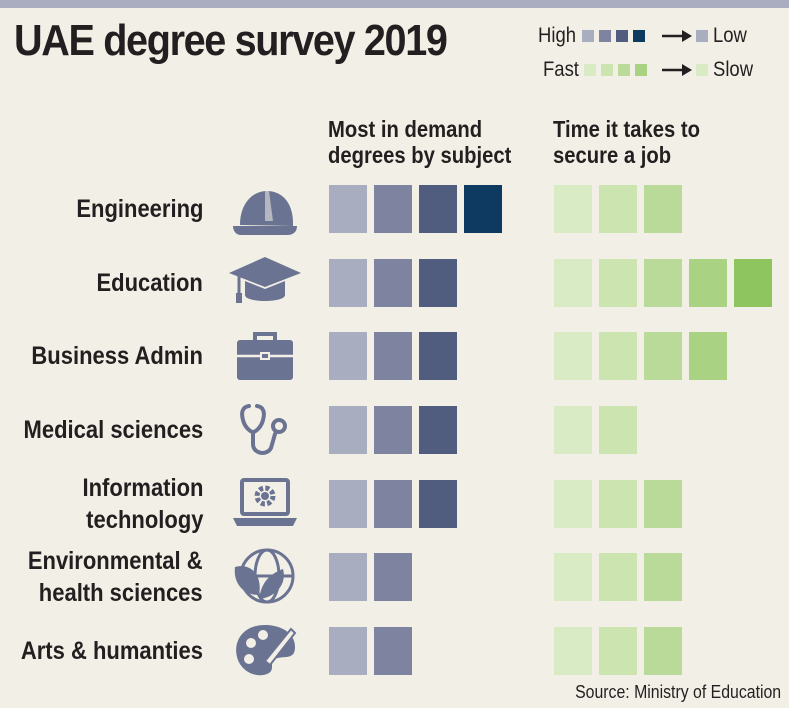  What do you see at coordinates (115, 561) in the screenshot?
I see `row-label-line: Environmental &` at bounding box center [115, 561].